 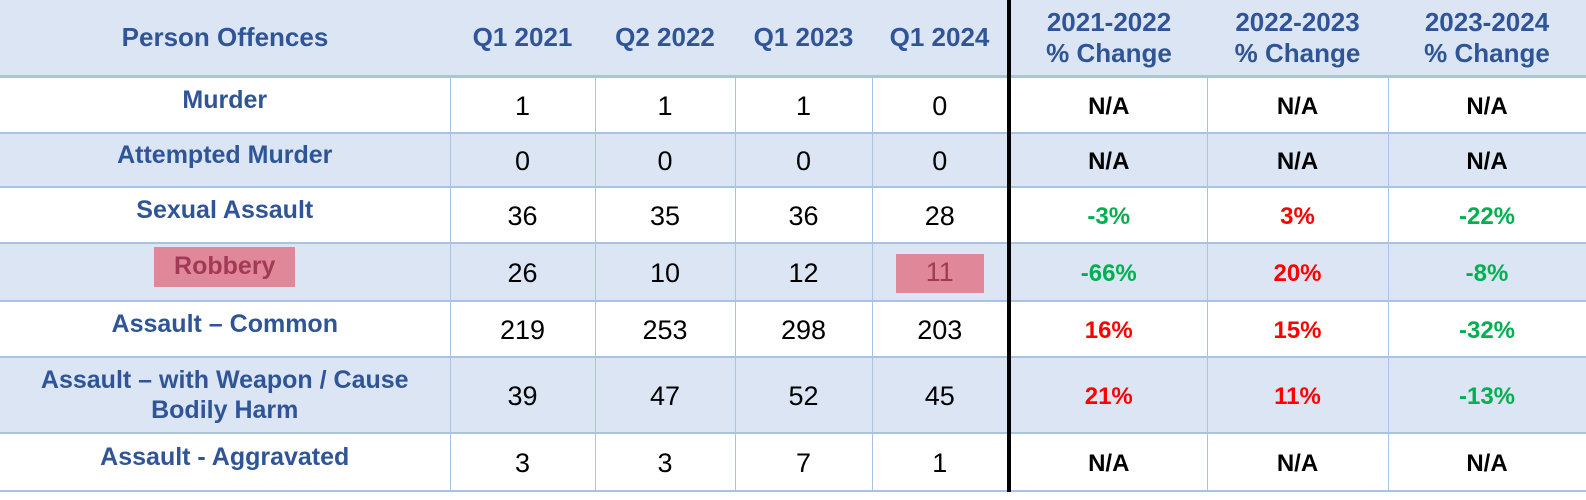 I want to click on change-2021-2022-cell: 16%, so click(x=1108, y=329).